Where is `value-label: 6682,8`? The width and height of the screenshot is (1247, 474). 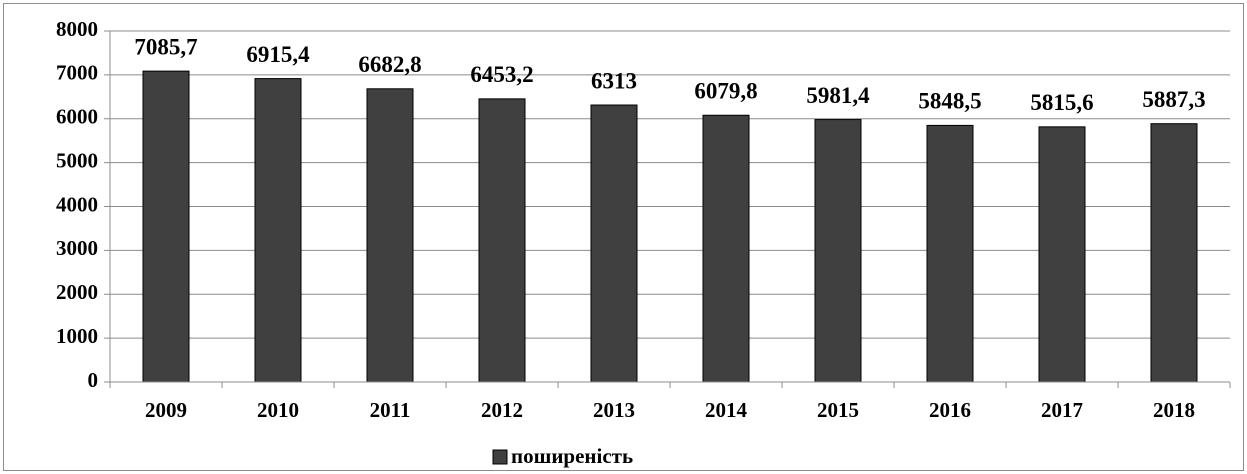 value-label: 6682,8 is located at coordinates (389, 64).